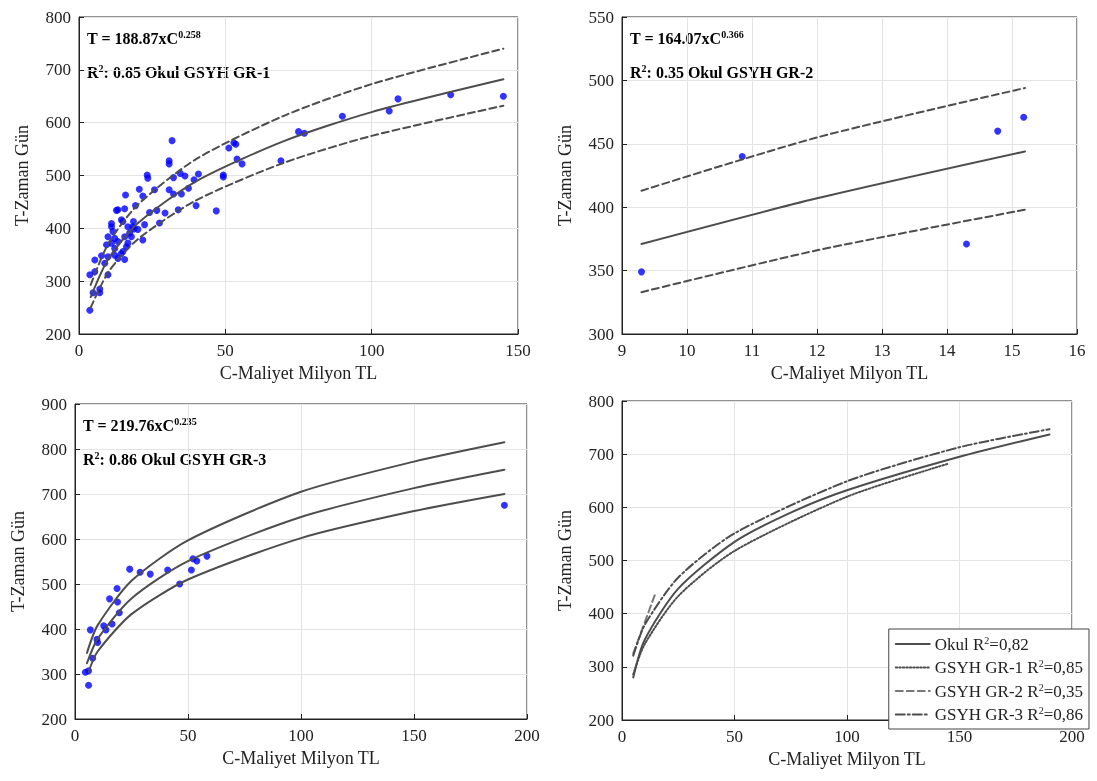  Describe the element at coordinates (882, 350) in the screenshot. I see `x-tick-label: 13` at that location.